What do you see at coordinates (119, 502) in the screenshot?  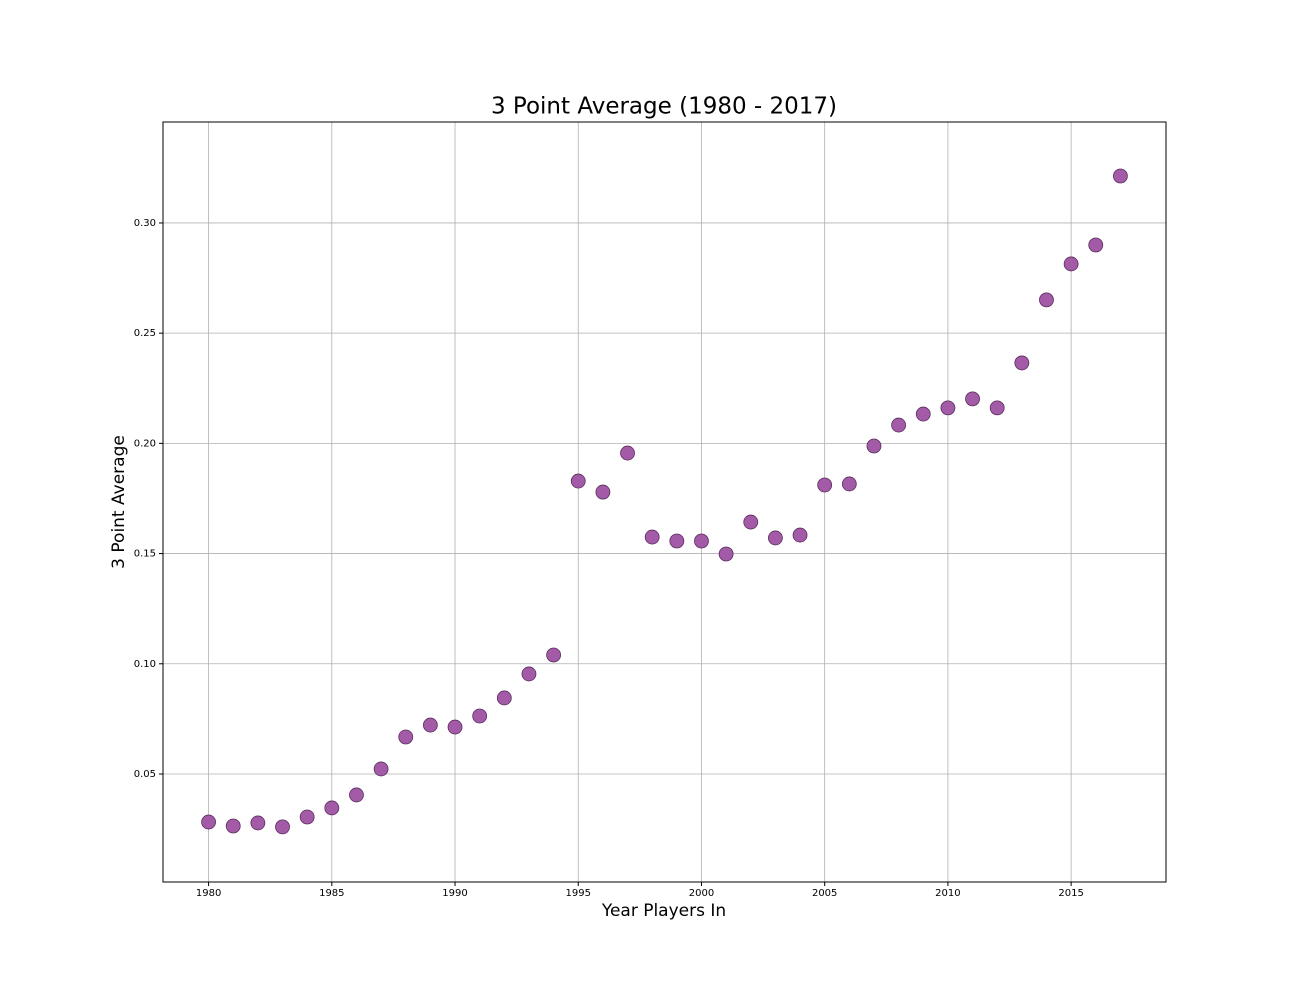 I see `y-axis-label: 3 Point Average` at bounding box center [119, 502].